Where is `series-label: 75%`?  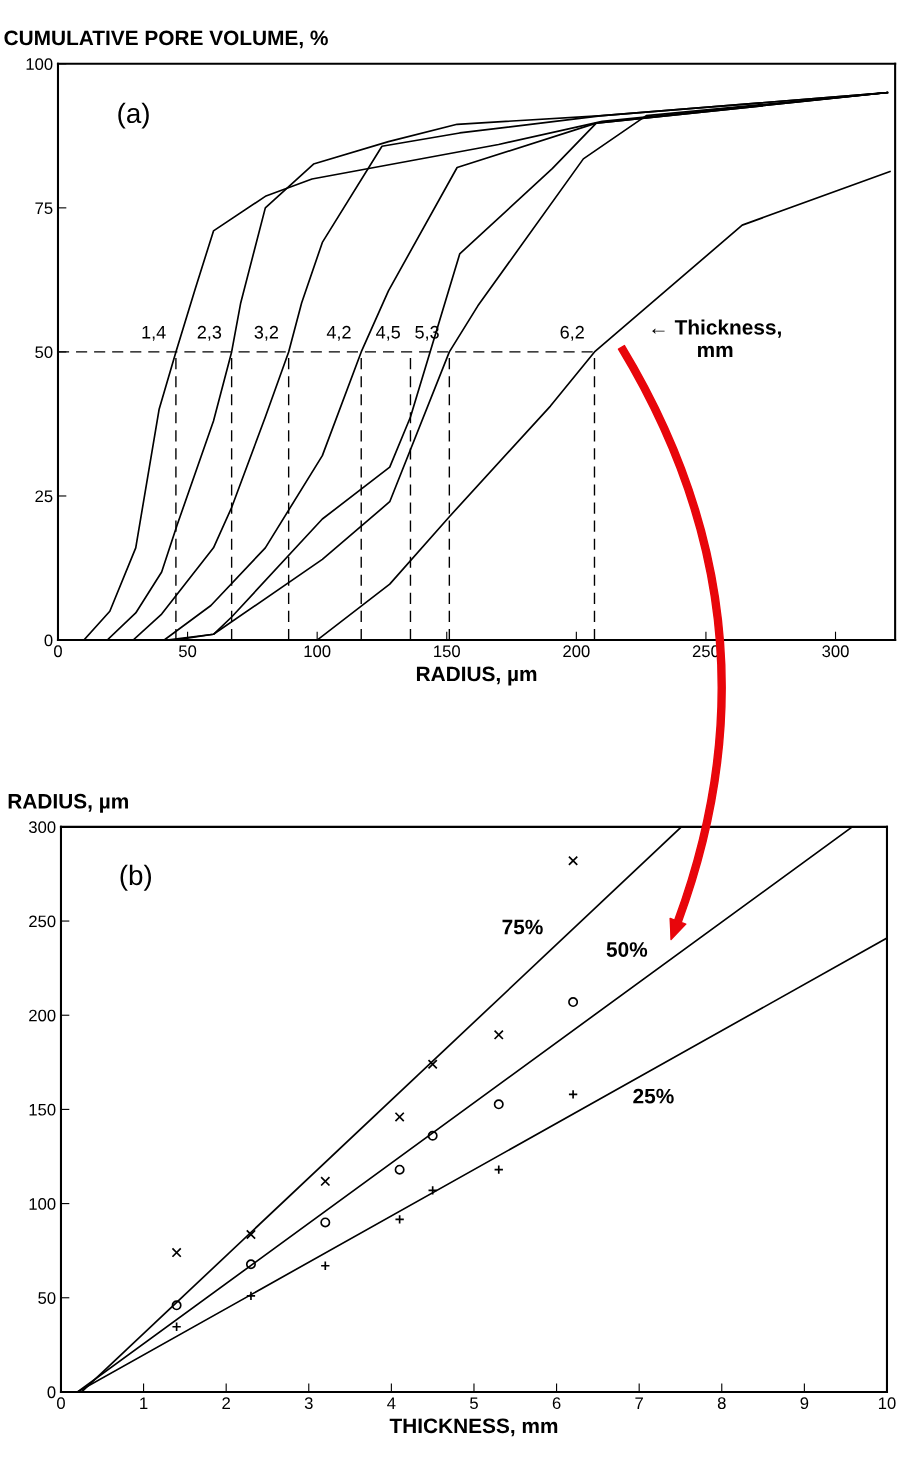
series-label: 75% is located at coordinates (522, 927).